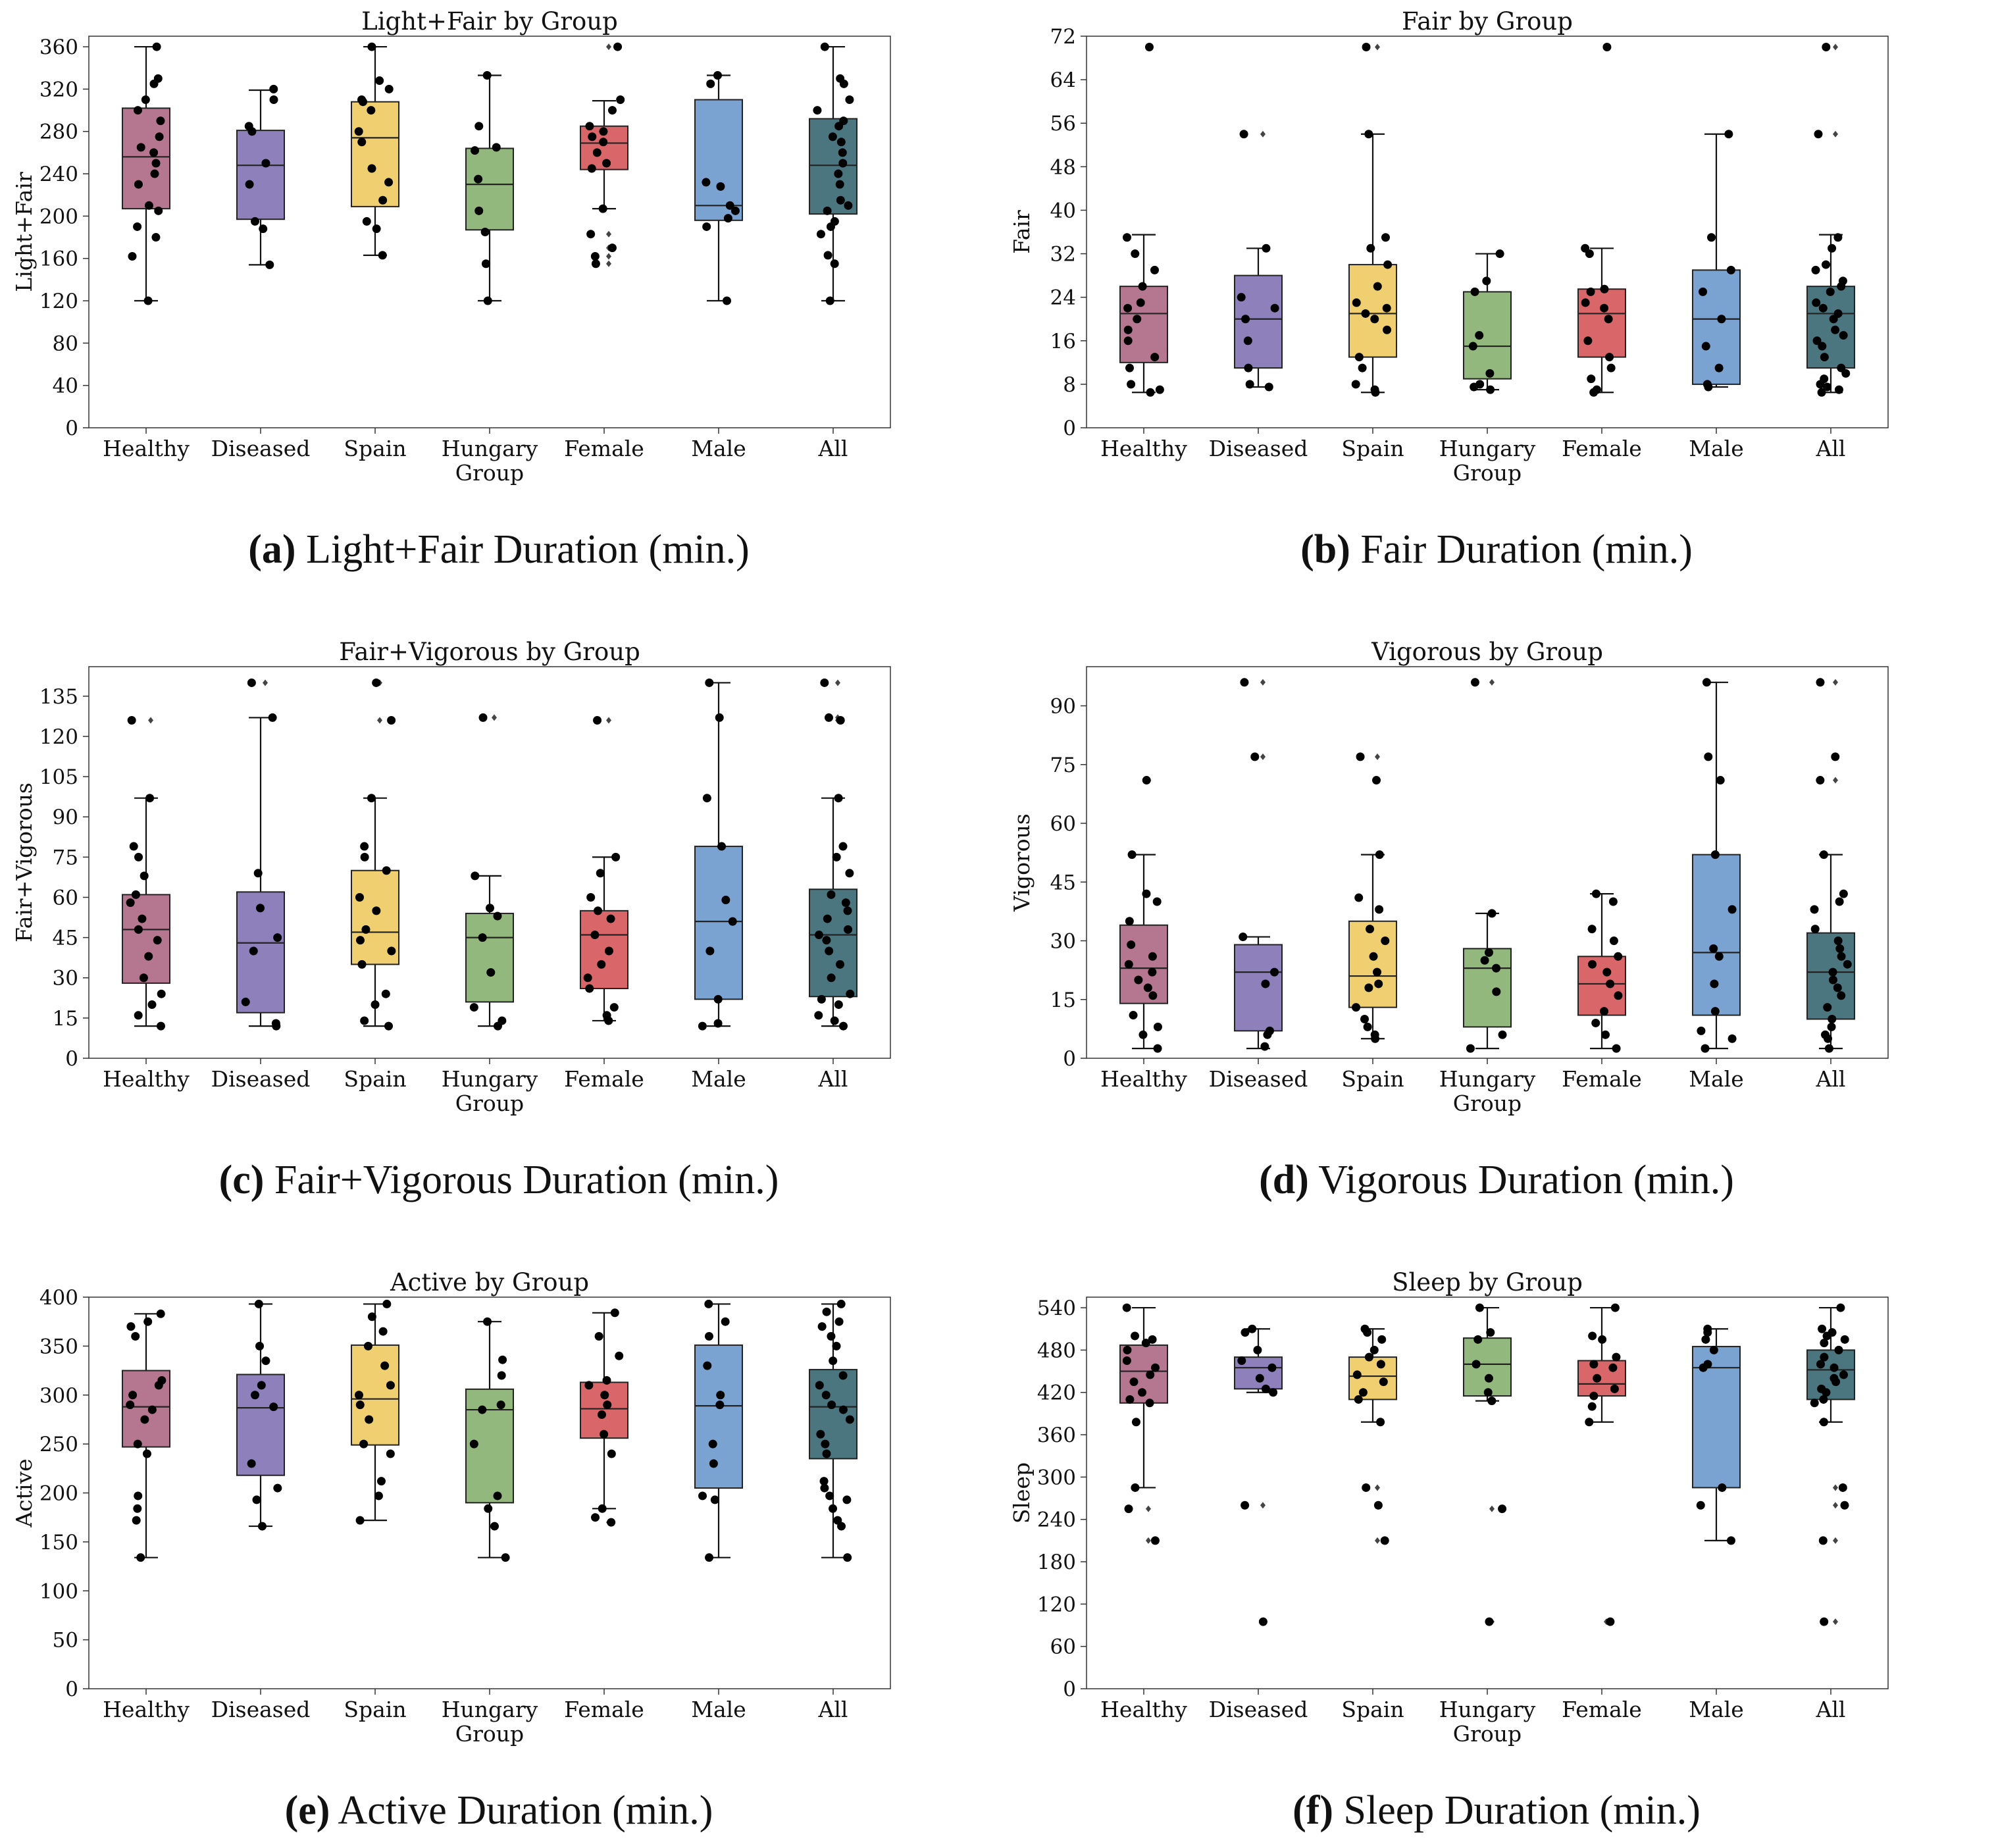 This screenshot has width=1996, height=1848. What do you see at coordinates (719, 1416) in the screenshot?
I see `iqr-box` at bounding box center [719, 1416].